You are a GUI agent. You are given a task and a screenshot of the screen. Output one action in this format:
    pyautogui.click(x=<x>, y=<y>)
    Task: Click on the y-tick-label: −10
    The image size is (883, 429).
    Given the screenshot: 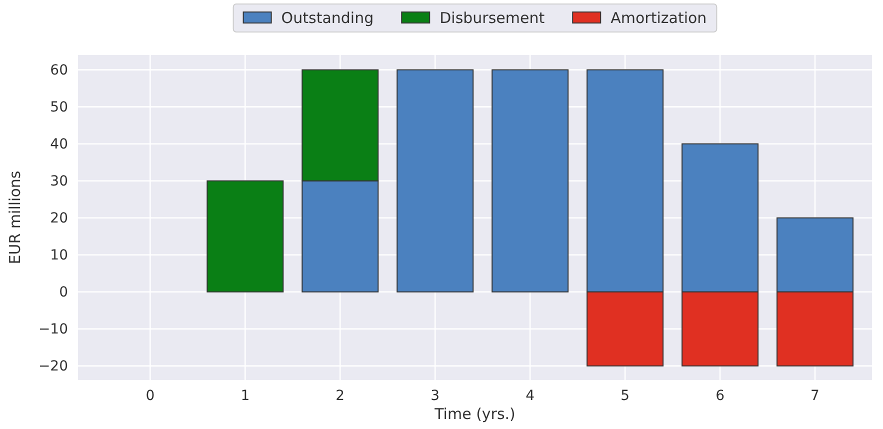 What is the action you would take?
    pyautogui.click(x=53, y=329)
    